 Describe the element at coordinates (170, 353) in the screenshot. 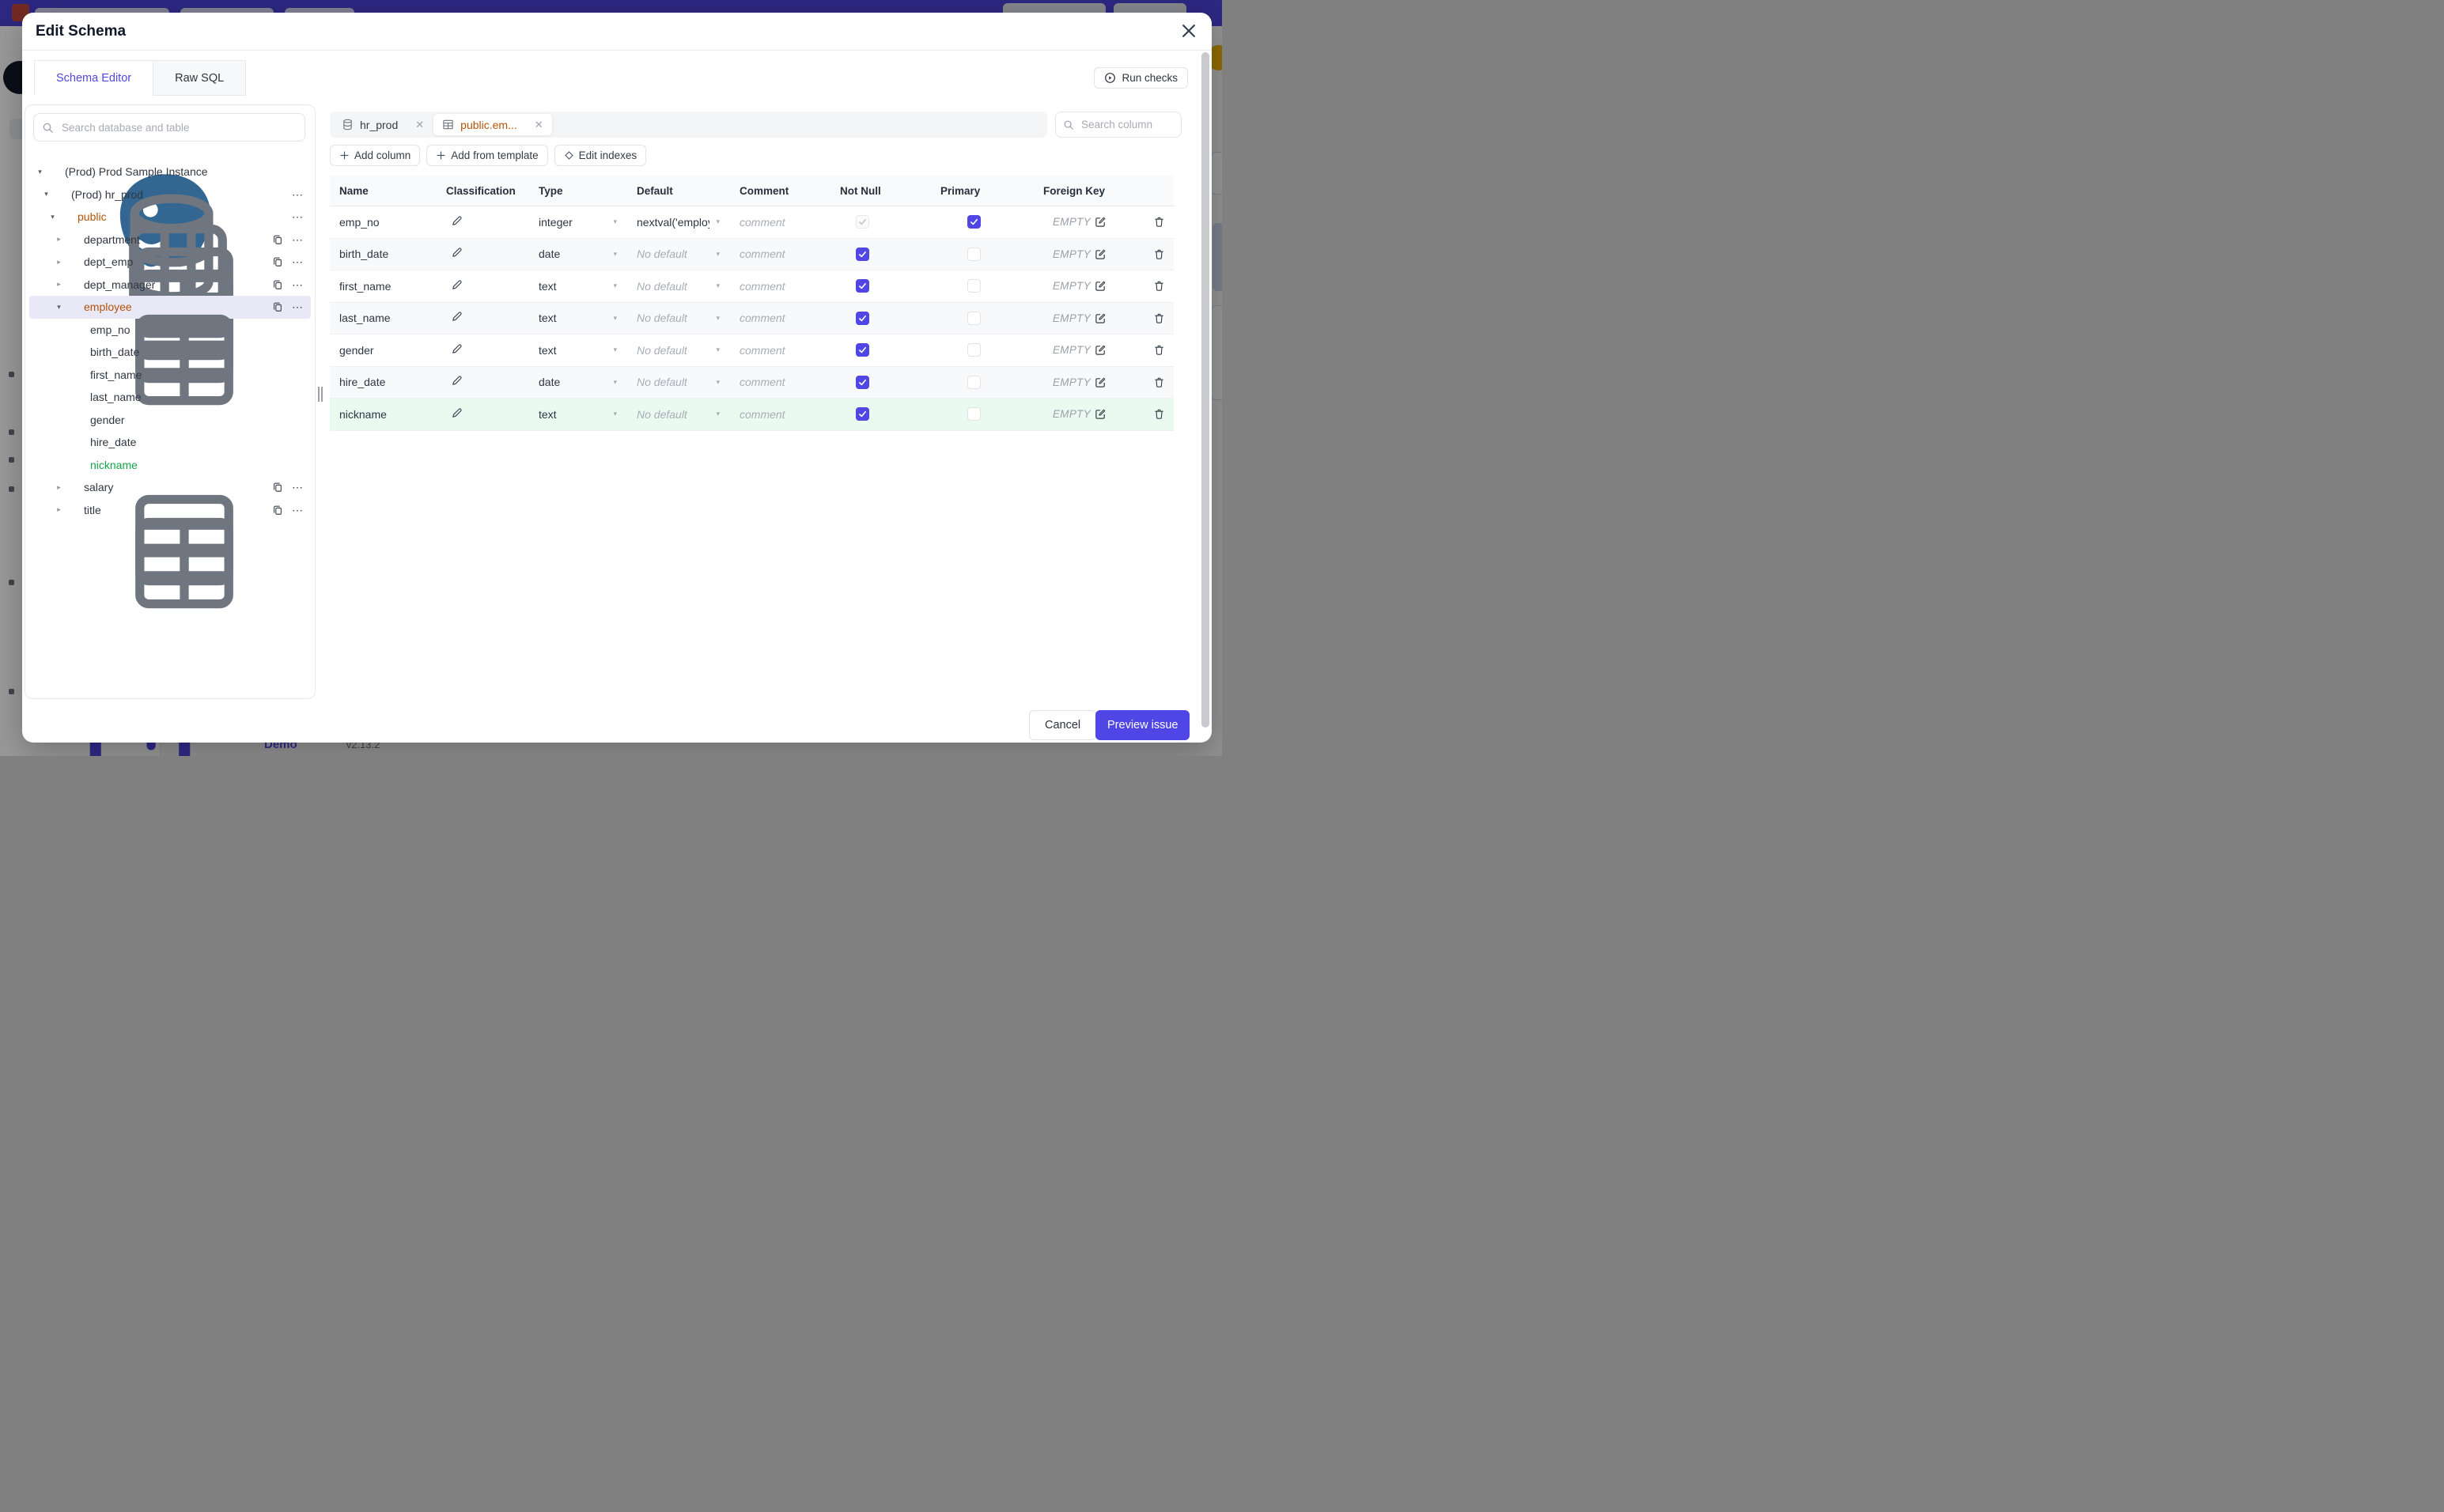

I see `tree-item-birth_date: birth_date` at that location.